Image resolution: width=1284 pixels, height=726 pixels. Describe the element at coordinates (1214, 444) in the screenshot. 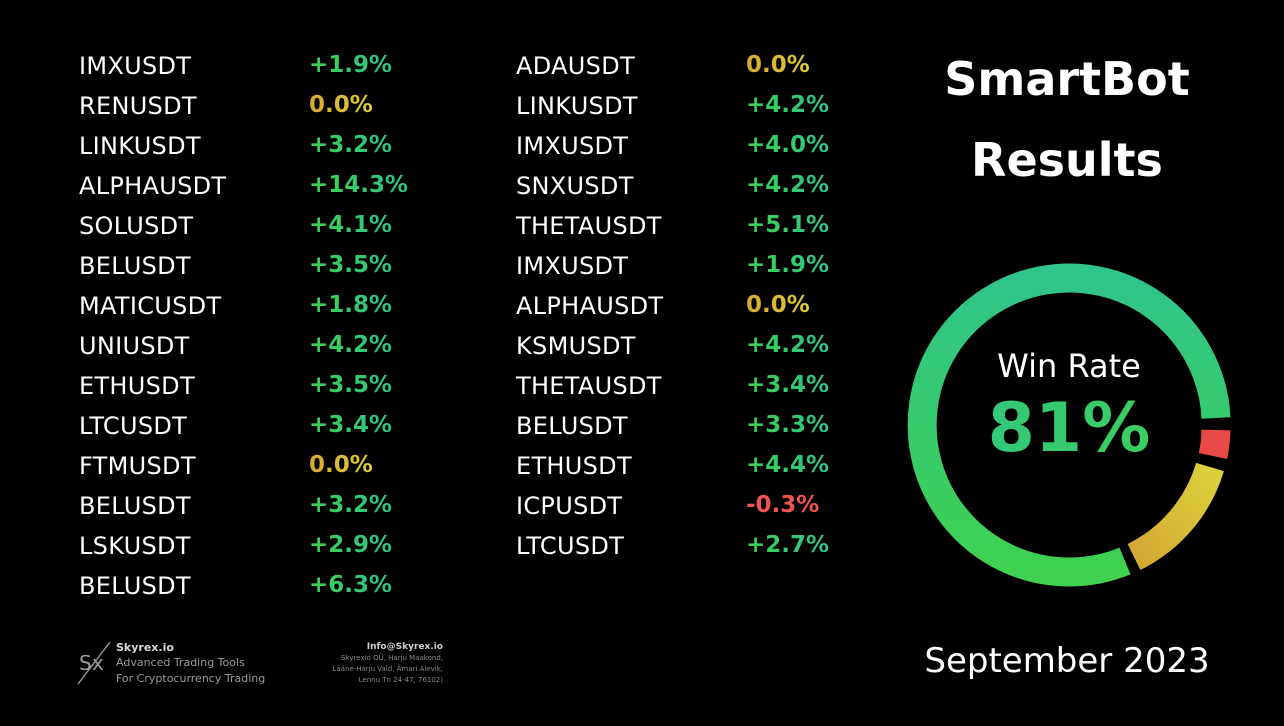

I see `donut-segment-loss` at that location.